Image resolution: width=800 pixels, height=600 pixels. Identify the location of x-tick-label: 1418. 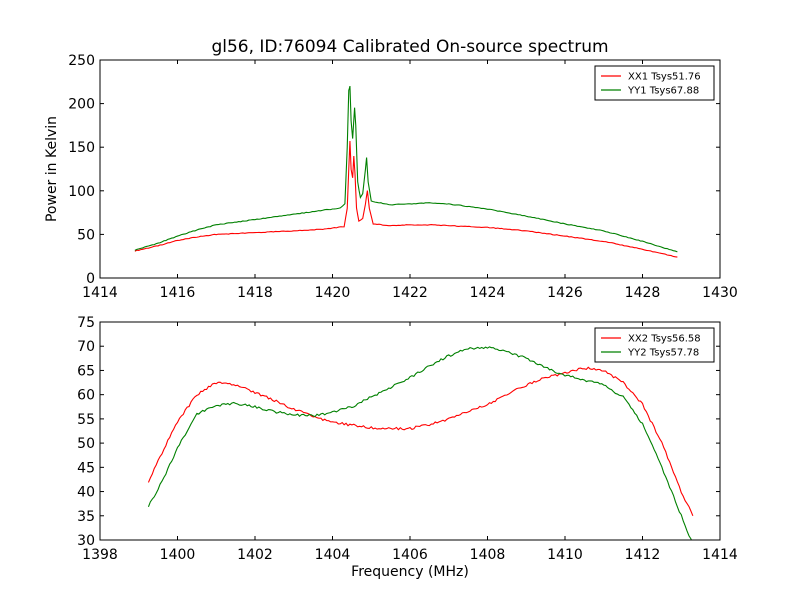
(255, 293).